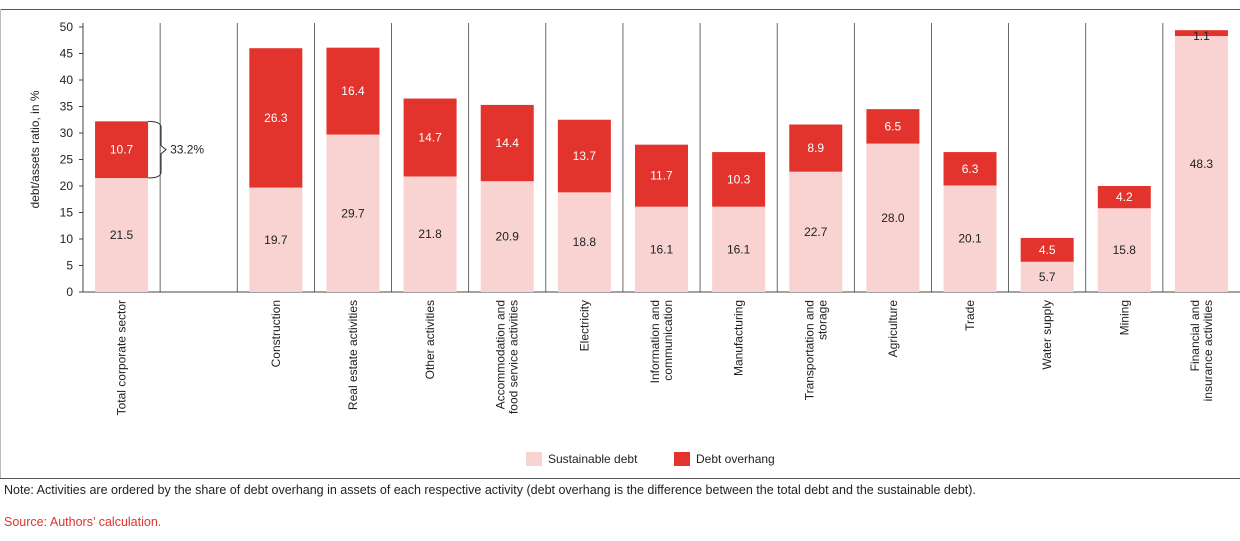 The height and width of the screenshot is (541, 1240). I want to click on y-tick-label: 0, so click(69, 292).